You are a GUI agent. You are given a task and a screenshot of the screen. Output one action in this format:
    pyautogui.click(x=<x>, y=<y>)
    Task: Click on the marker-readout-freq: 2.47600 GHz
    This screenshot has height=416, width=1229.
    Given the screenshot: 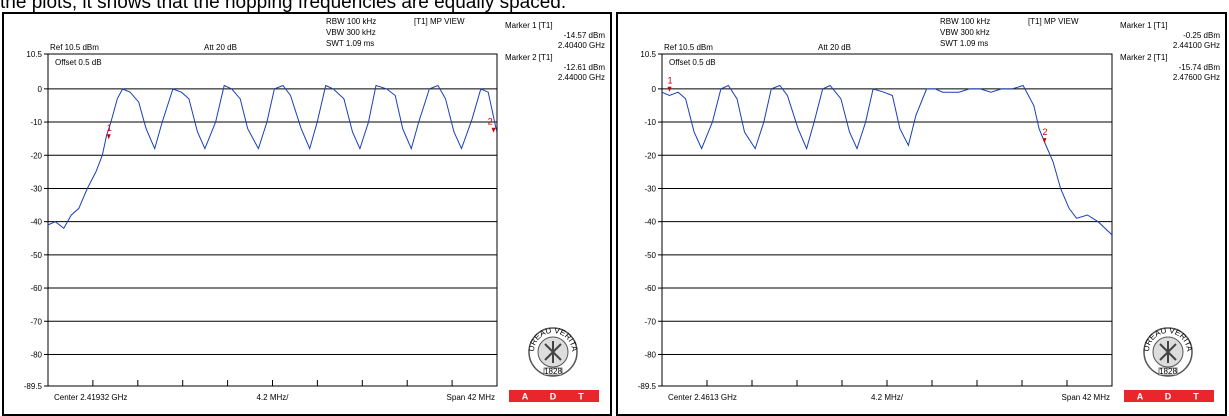 What is the action you would take?
    pyautogui.click(x=1196, y=77)
    